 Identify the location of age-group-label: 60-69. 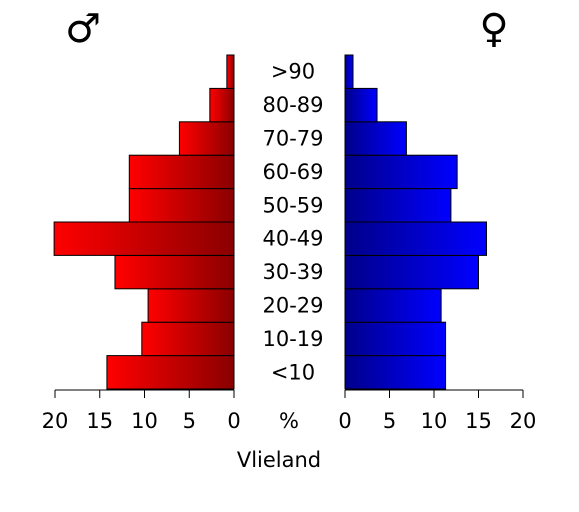
(292, 172).